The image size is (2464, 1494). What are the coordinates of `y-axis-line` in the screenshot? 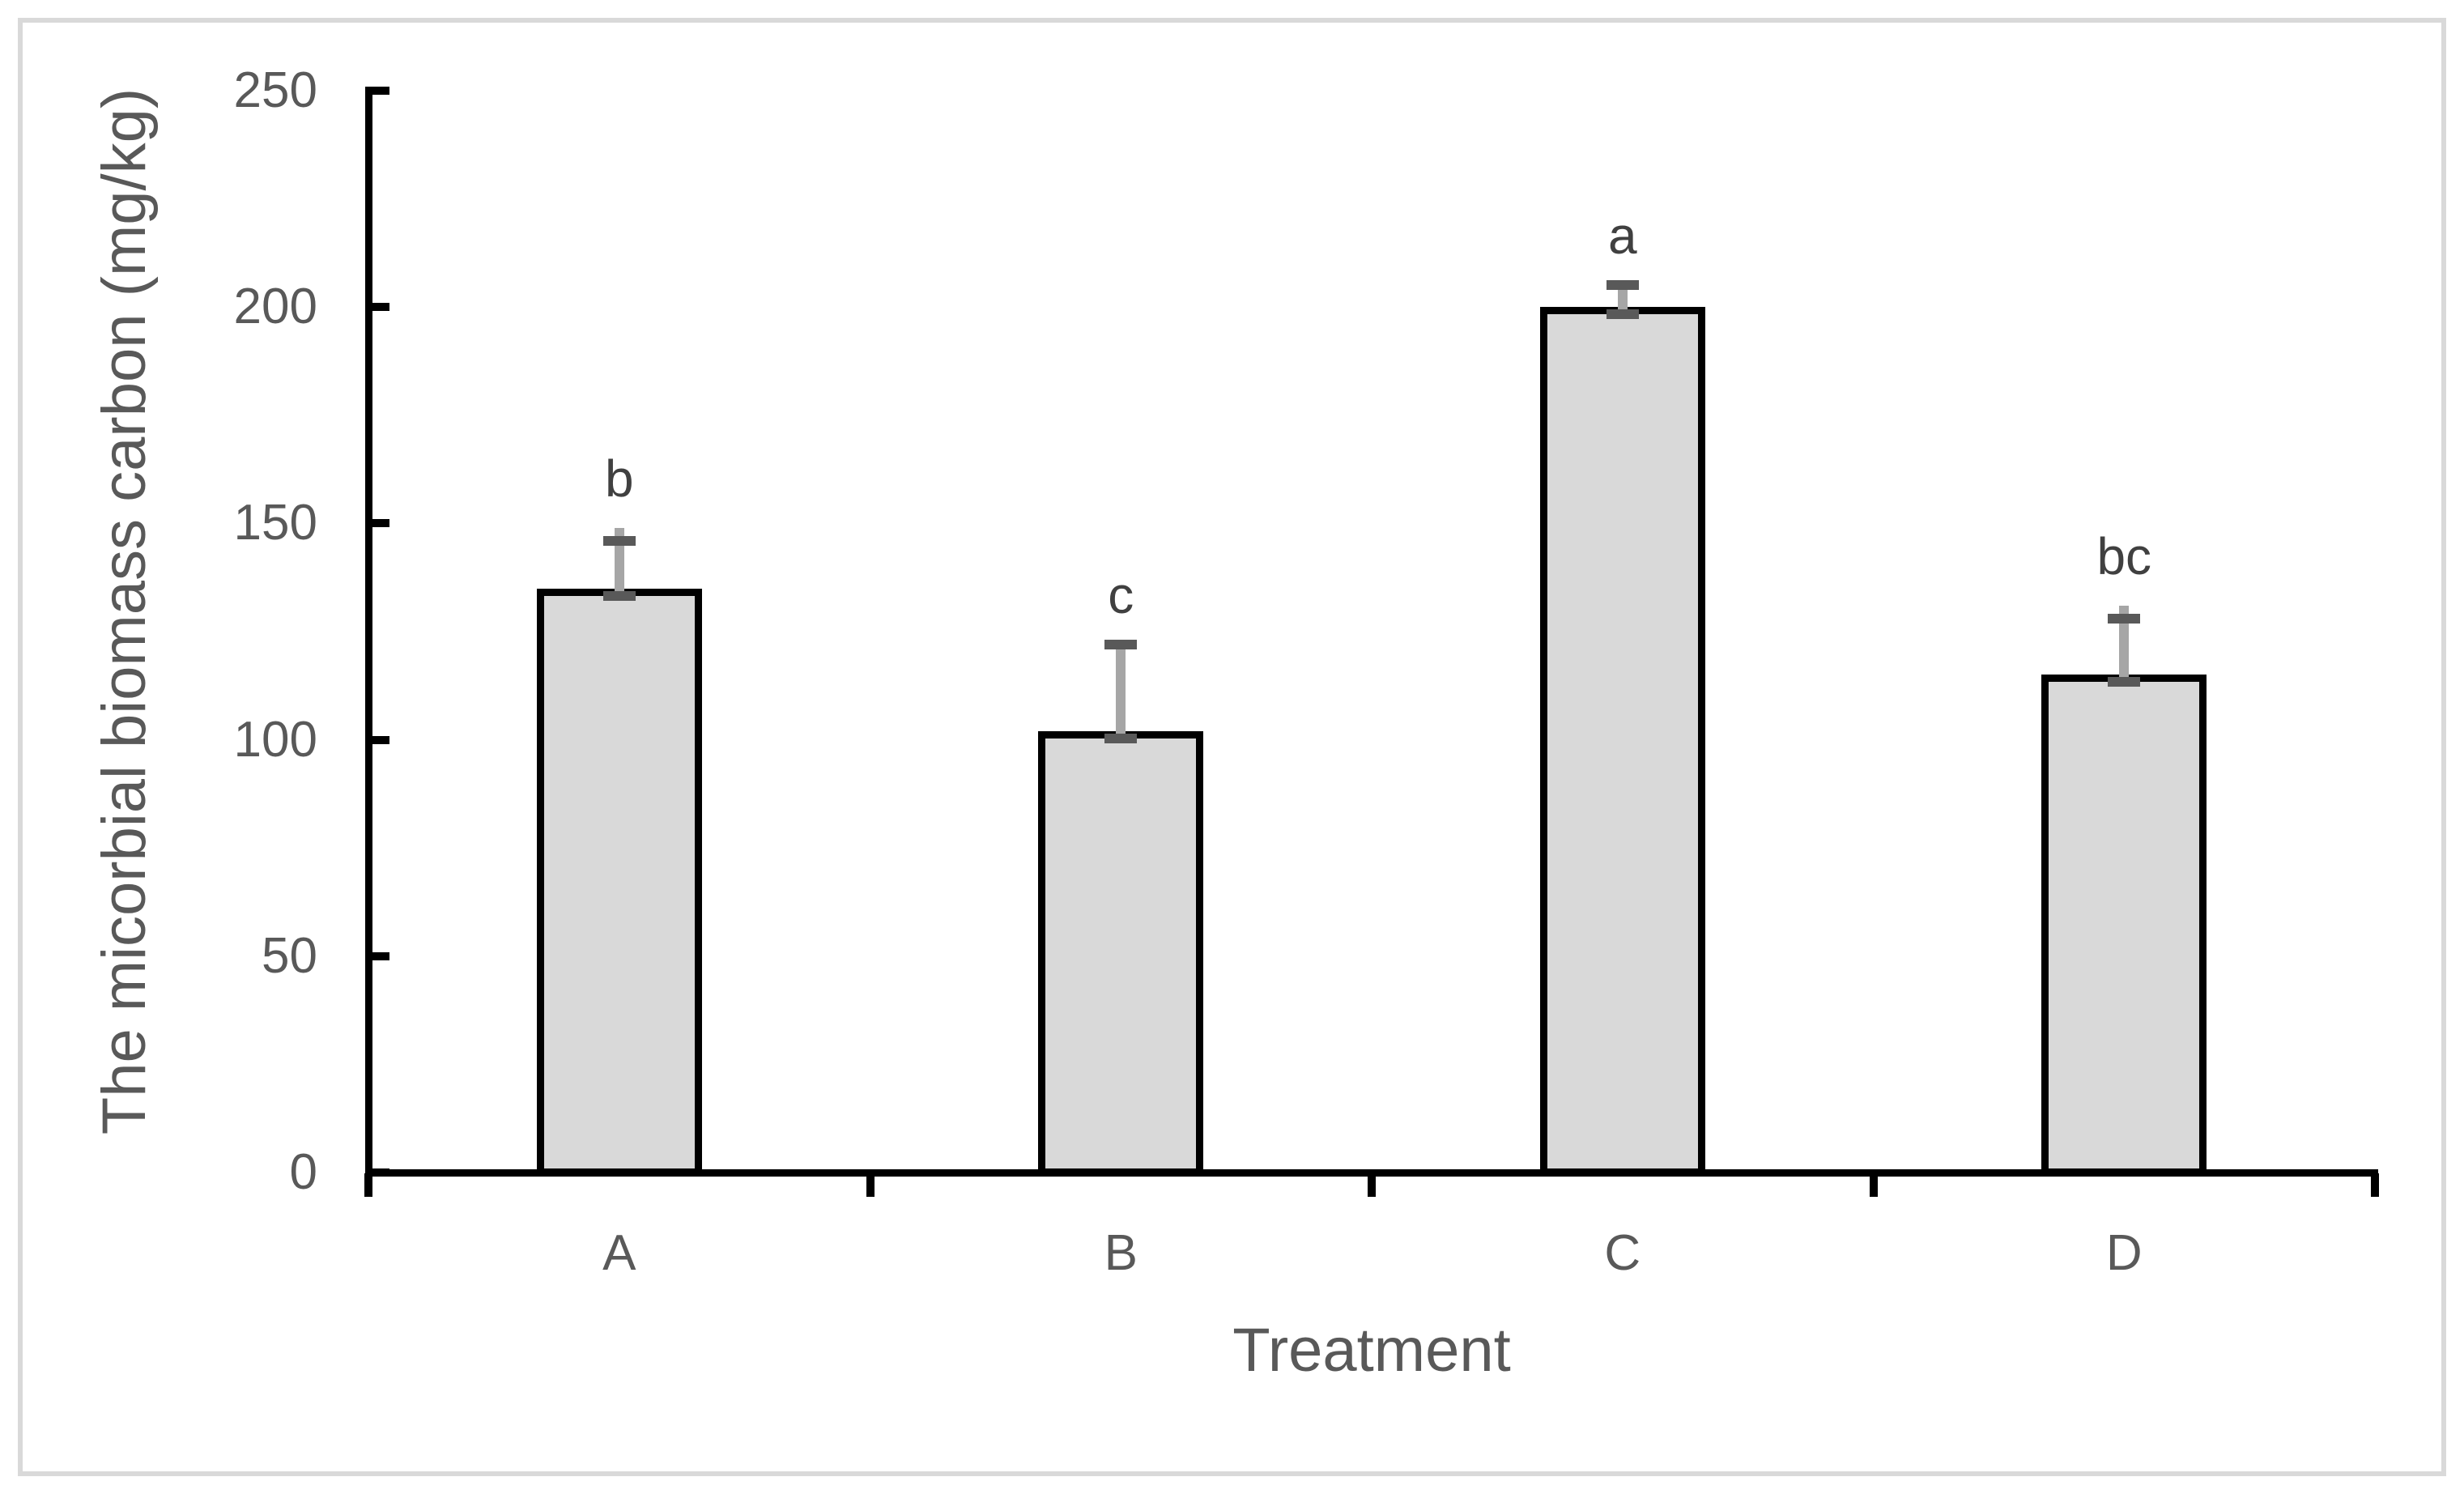 It's located at (368, 632).